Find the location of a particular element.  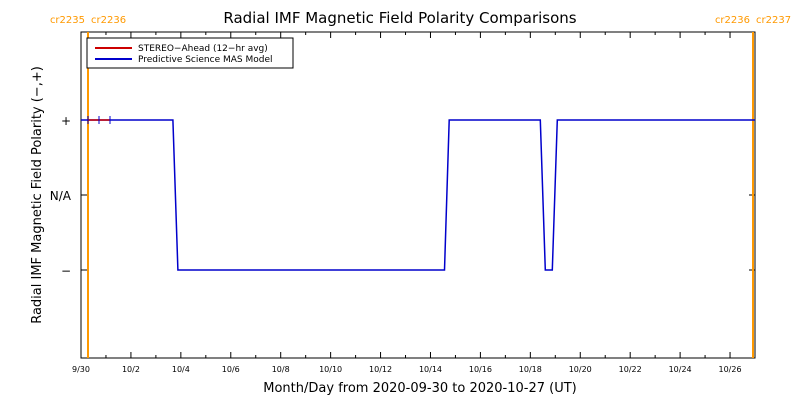

x-tick-label: 10/12 is located at coordinates (380, 369).